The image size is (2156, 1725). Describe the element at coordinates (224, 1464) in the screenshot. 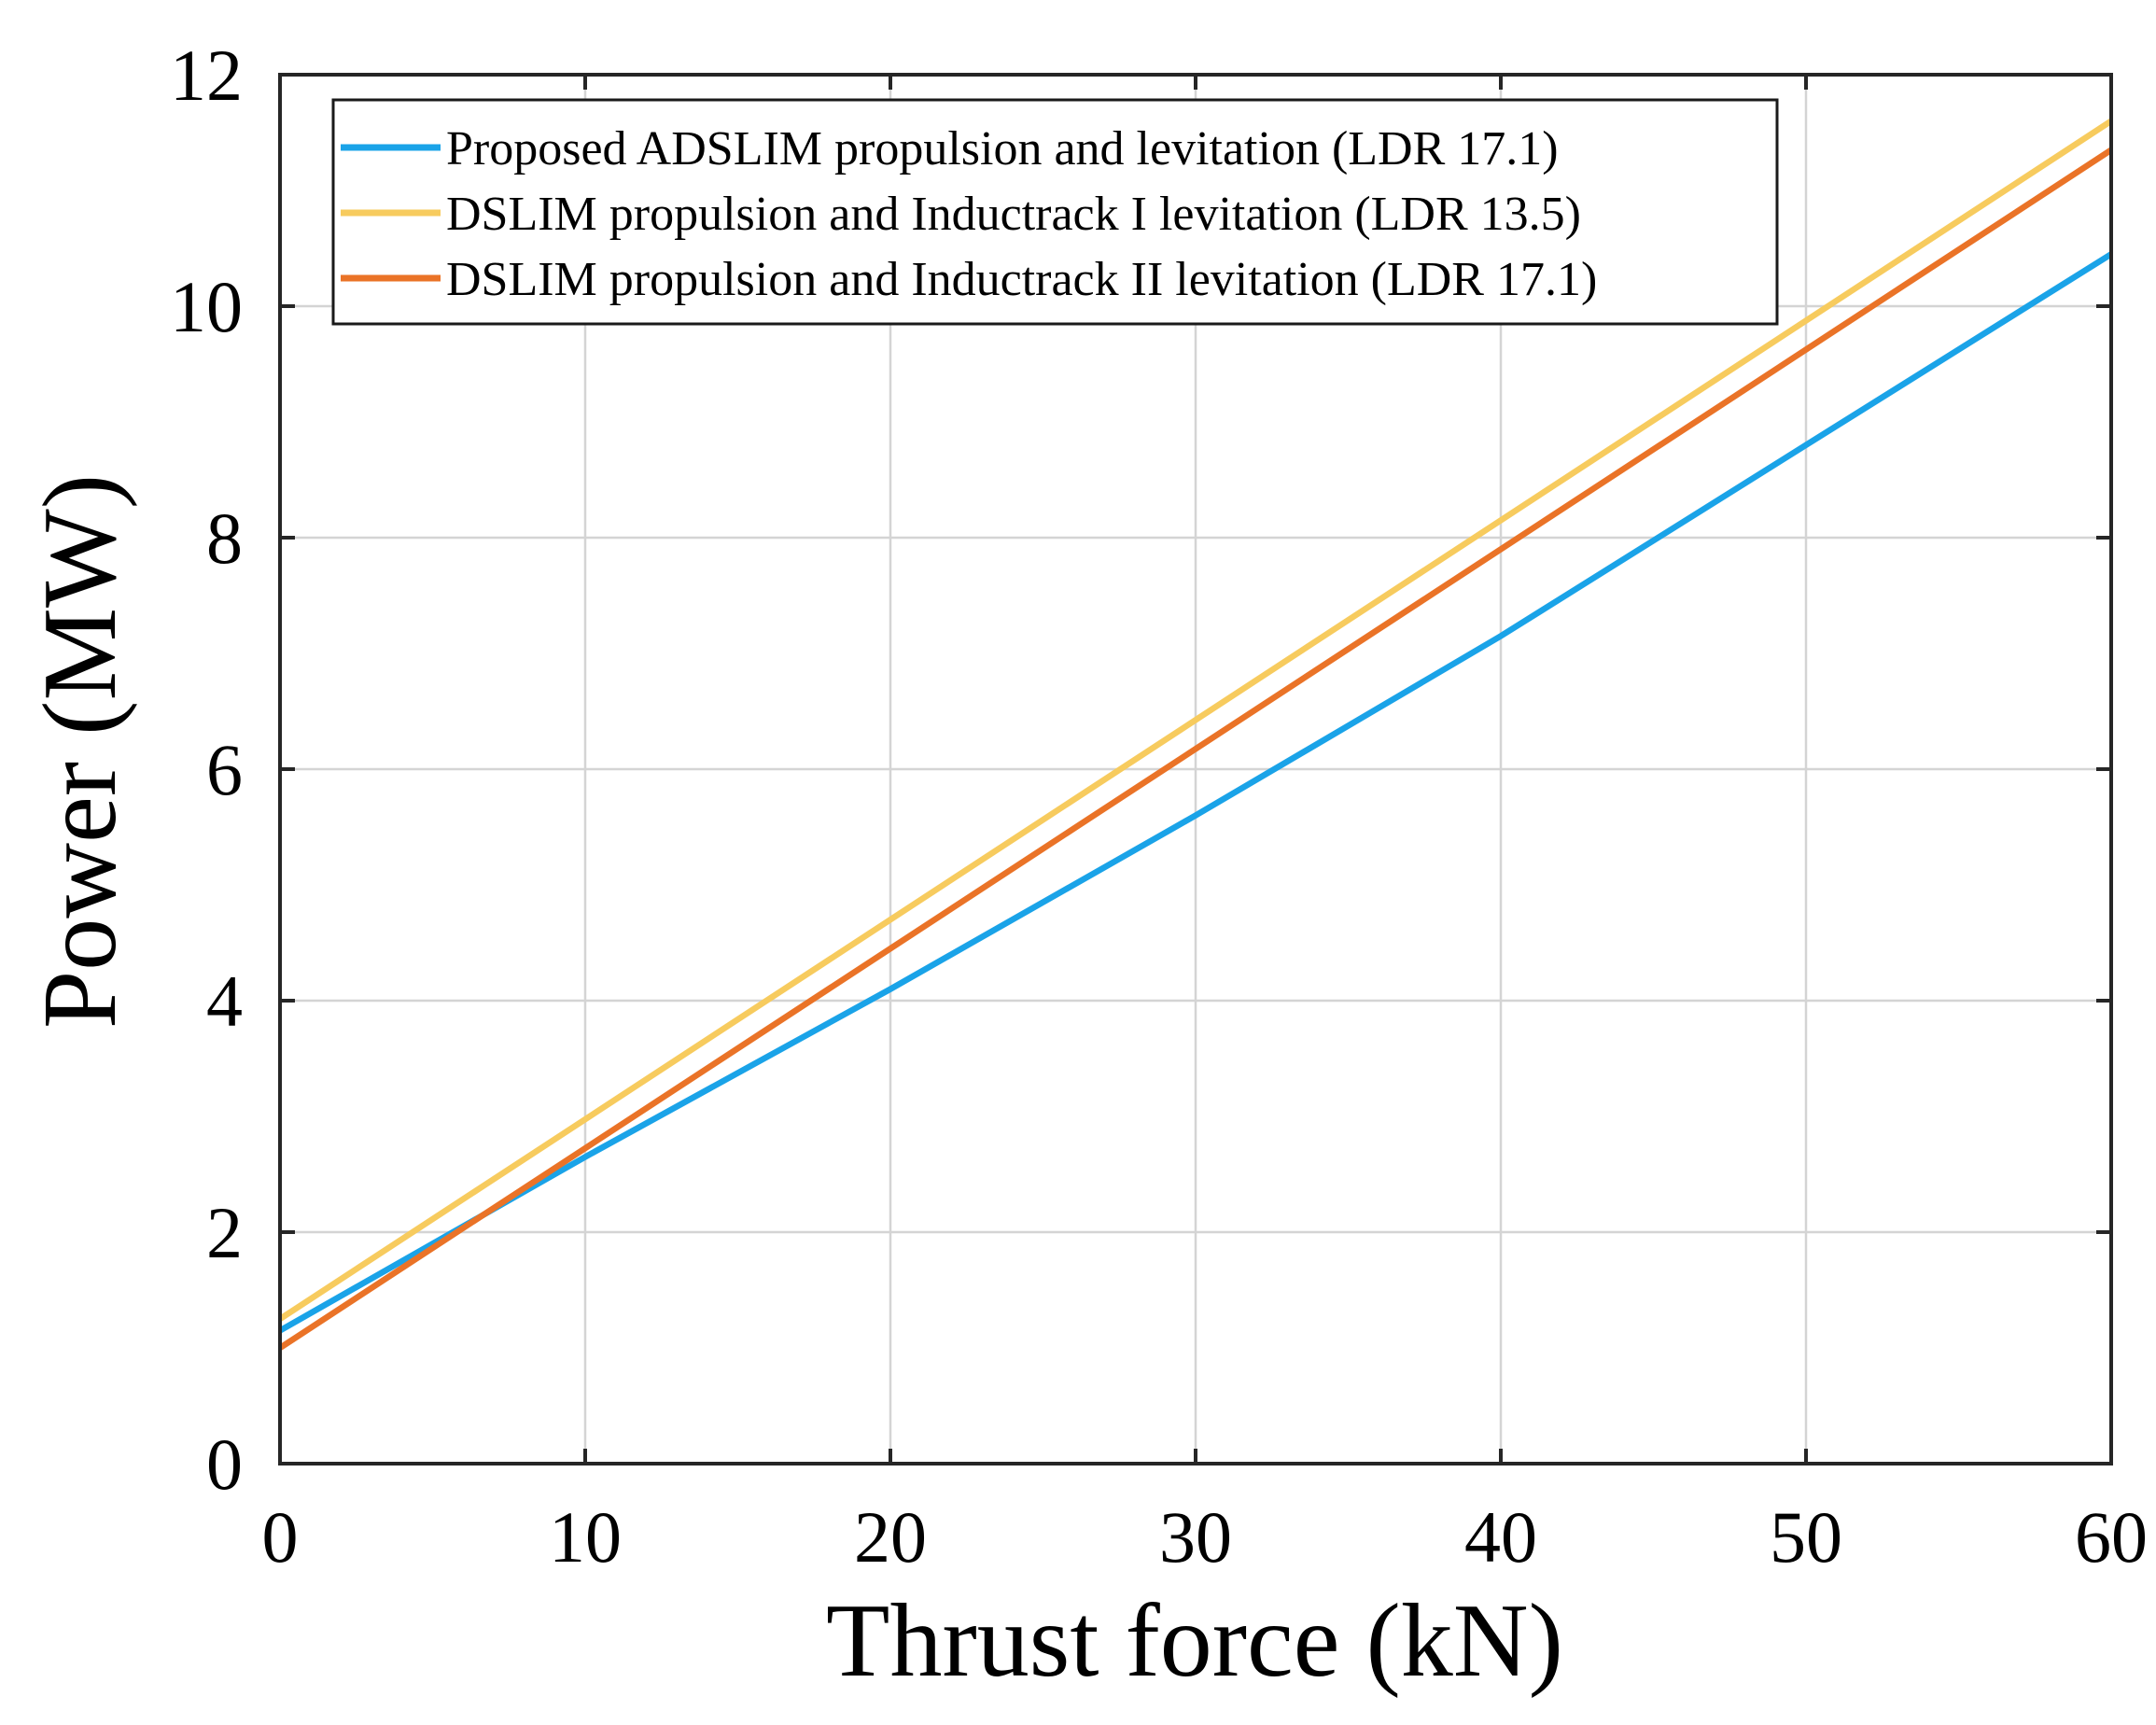

I see `y-tick-label: 0` at that location.